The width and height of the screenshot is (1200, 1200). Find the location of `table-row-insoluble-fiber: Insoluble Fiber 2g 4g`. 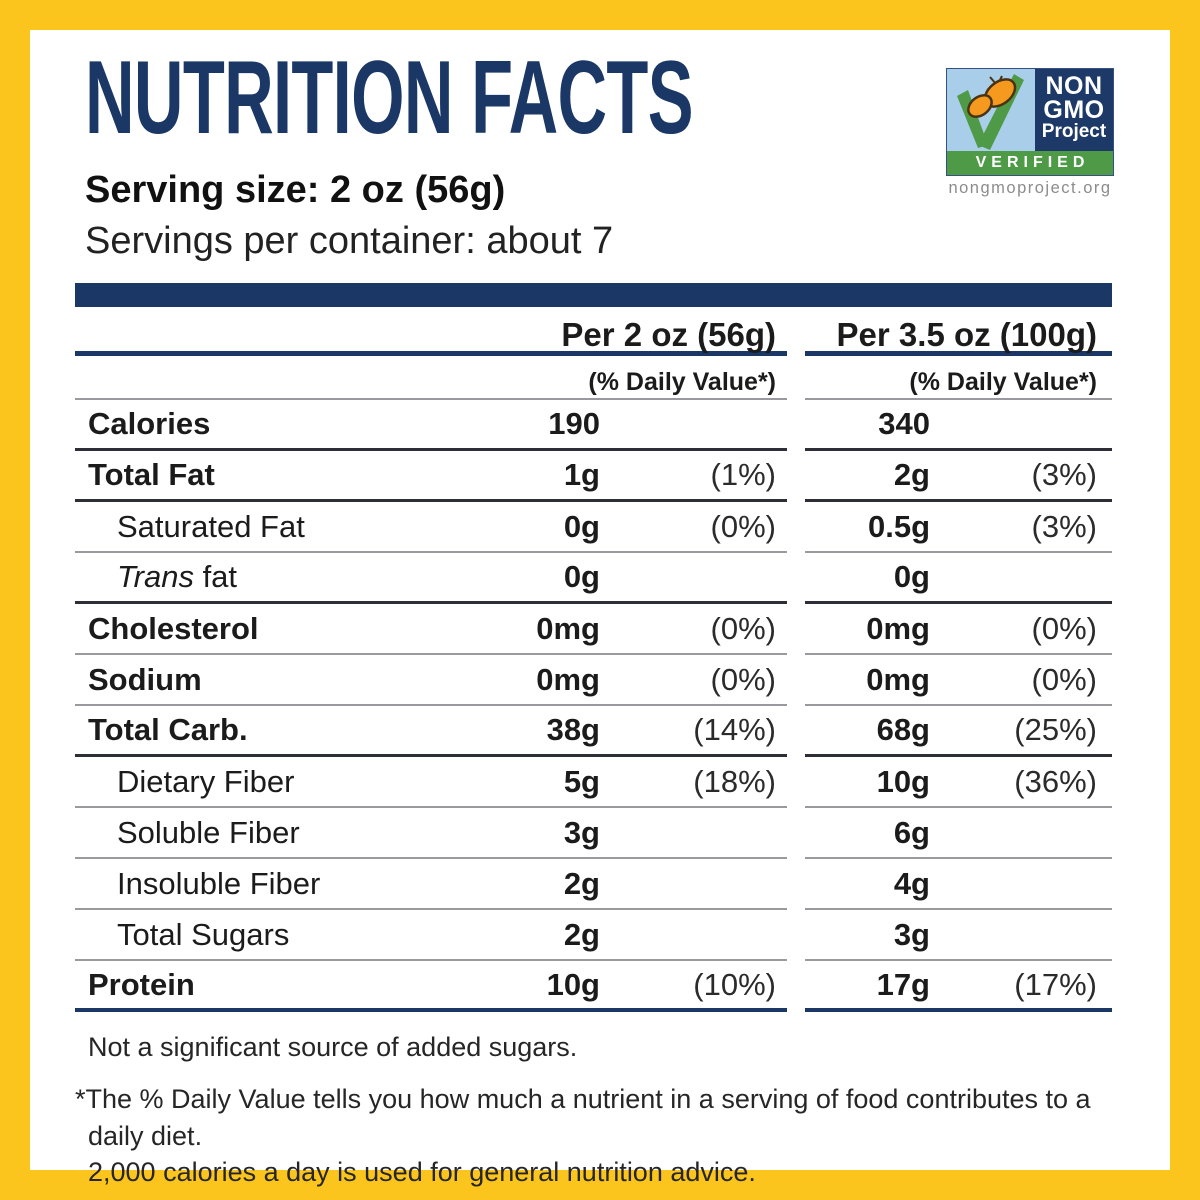

table-row-insoluble-fiber: Insoluble Fiber 2g 4g is located at coordinates (593, 885).